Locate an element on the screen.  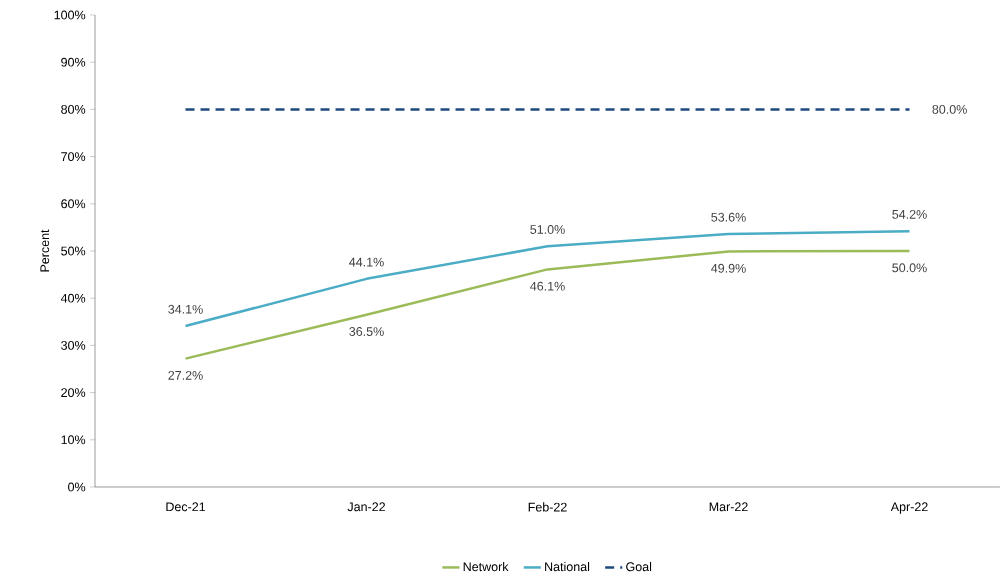
x-tick-label: Jan-22 is located at coordinates (366, 507).